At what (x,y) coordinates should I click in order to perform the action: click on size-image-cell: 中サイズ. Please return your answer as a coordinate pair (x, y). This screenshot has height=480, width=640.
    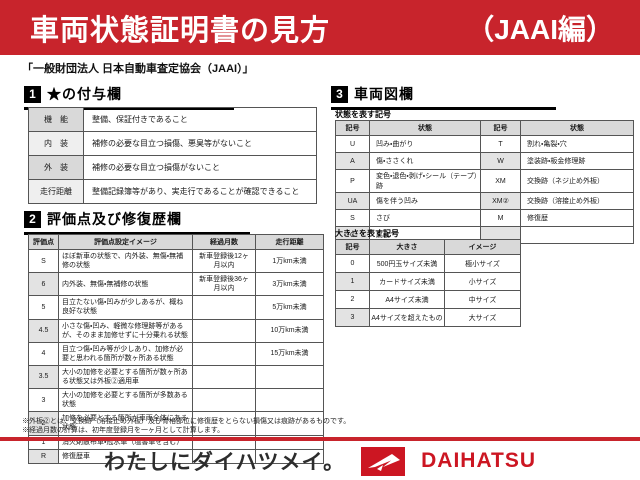
    Looking at the image, I should click on (482, 299).